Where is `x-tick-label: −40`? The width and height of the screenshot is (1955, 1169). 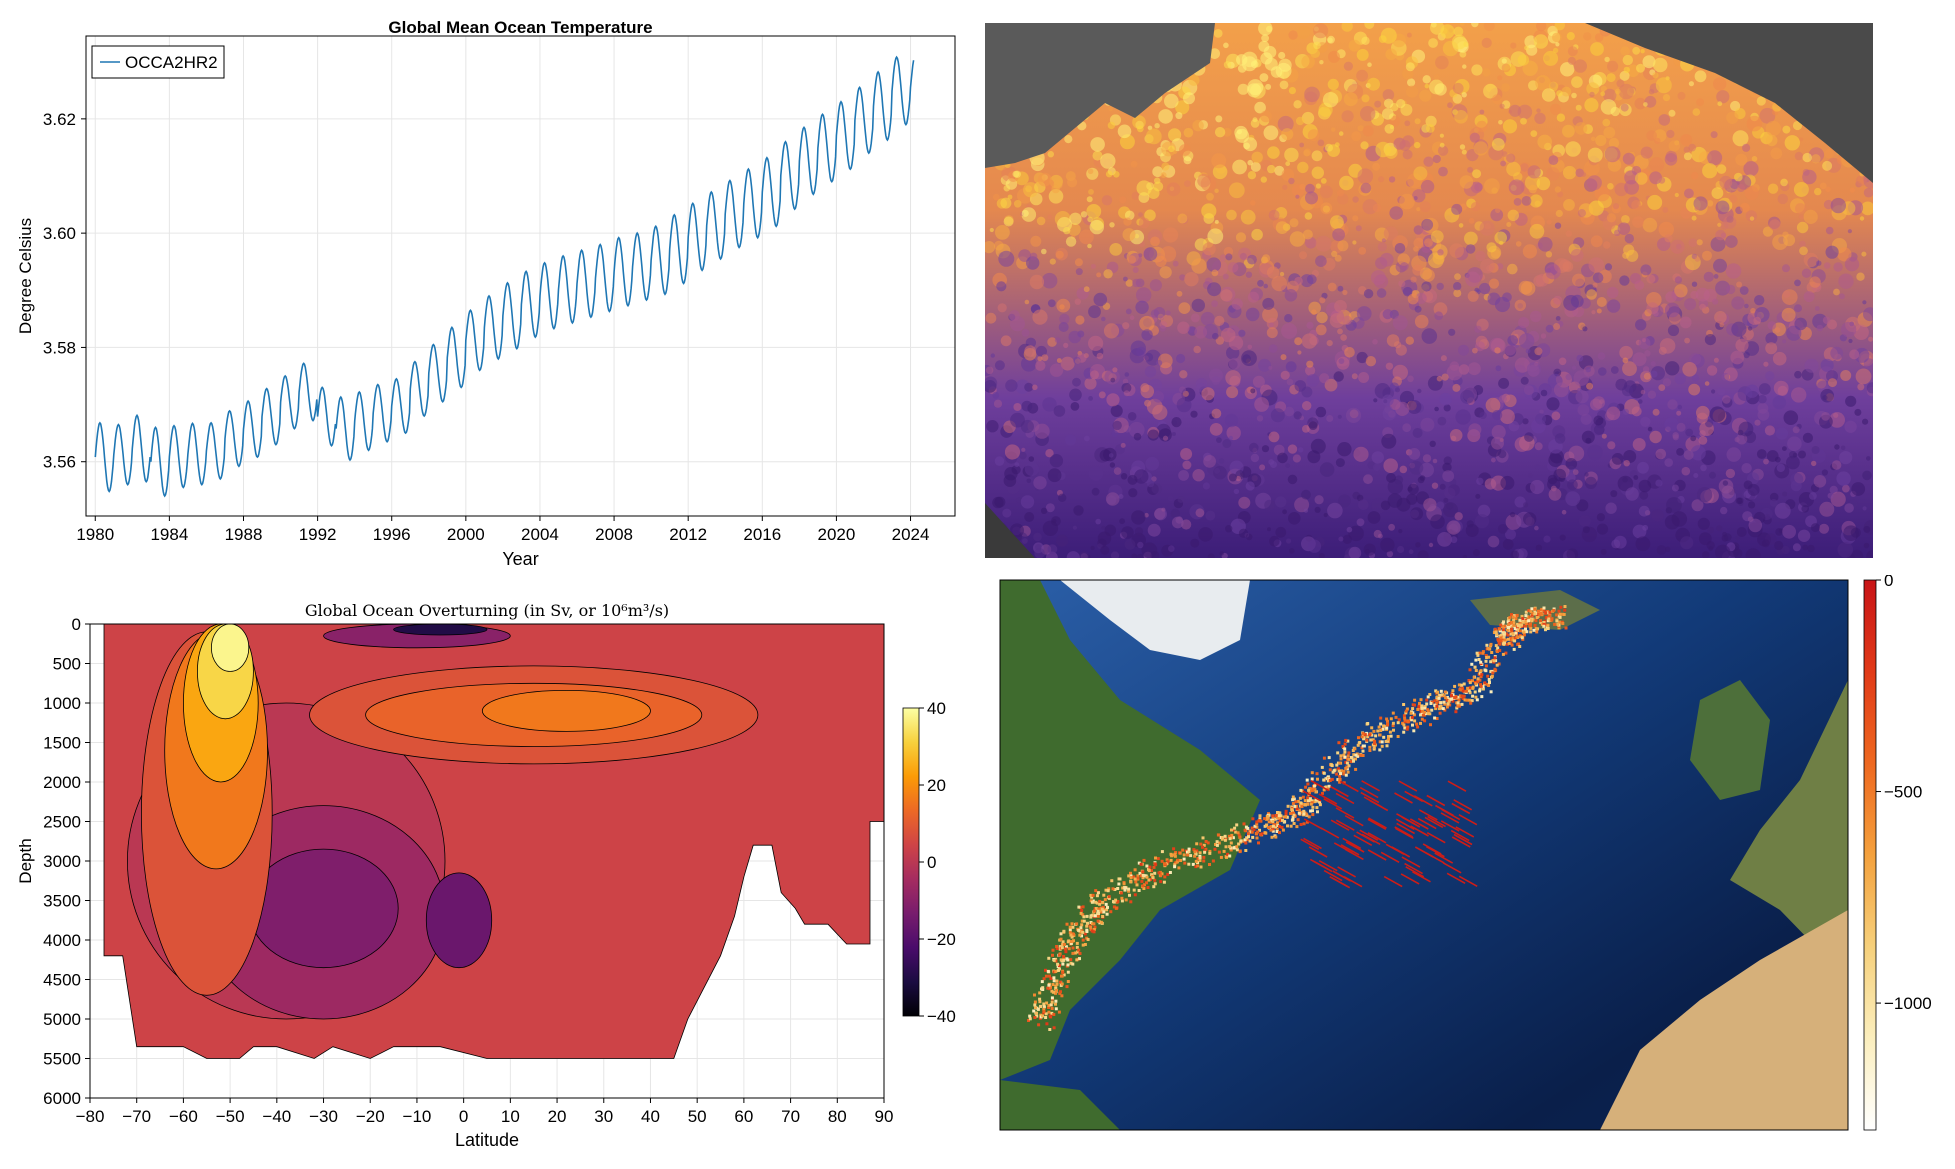 x-tick-label: −40 is located at coordinates (276, 1116).